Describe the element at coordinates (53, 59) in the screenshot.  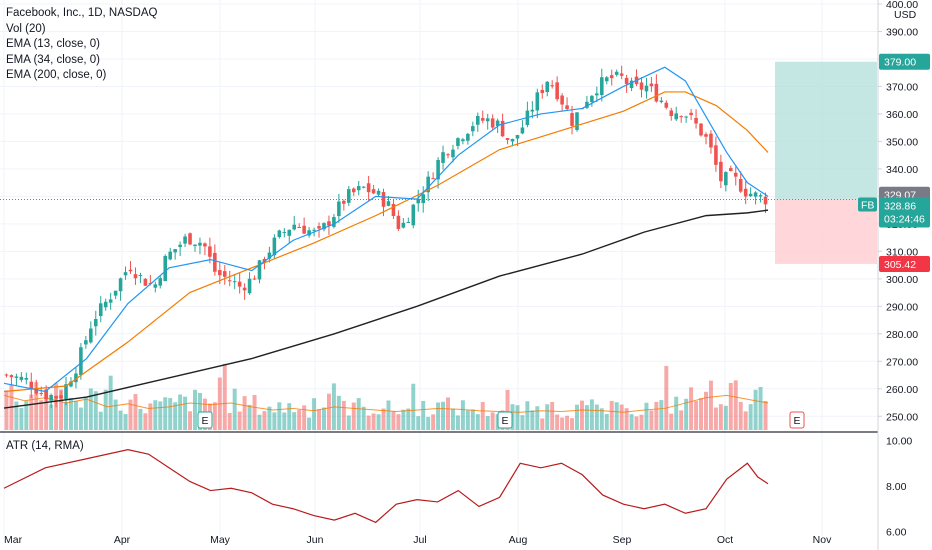
I see `legend-ema34: EMA (34, close, 0)` at that location.